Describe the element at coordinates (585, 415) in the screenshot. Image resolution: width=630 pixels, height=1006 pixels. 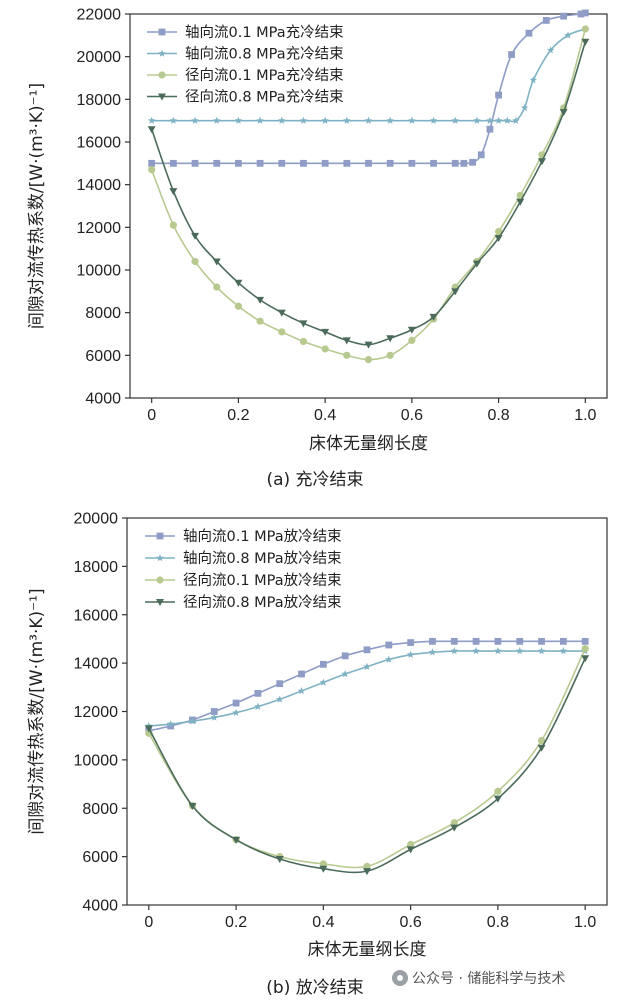
I see `x-tick-label: 1.0` at that location.